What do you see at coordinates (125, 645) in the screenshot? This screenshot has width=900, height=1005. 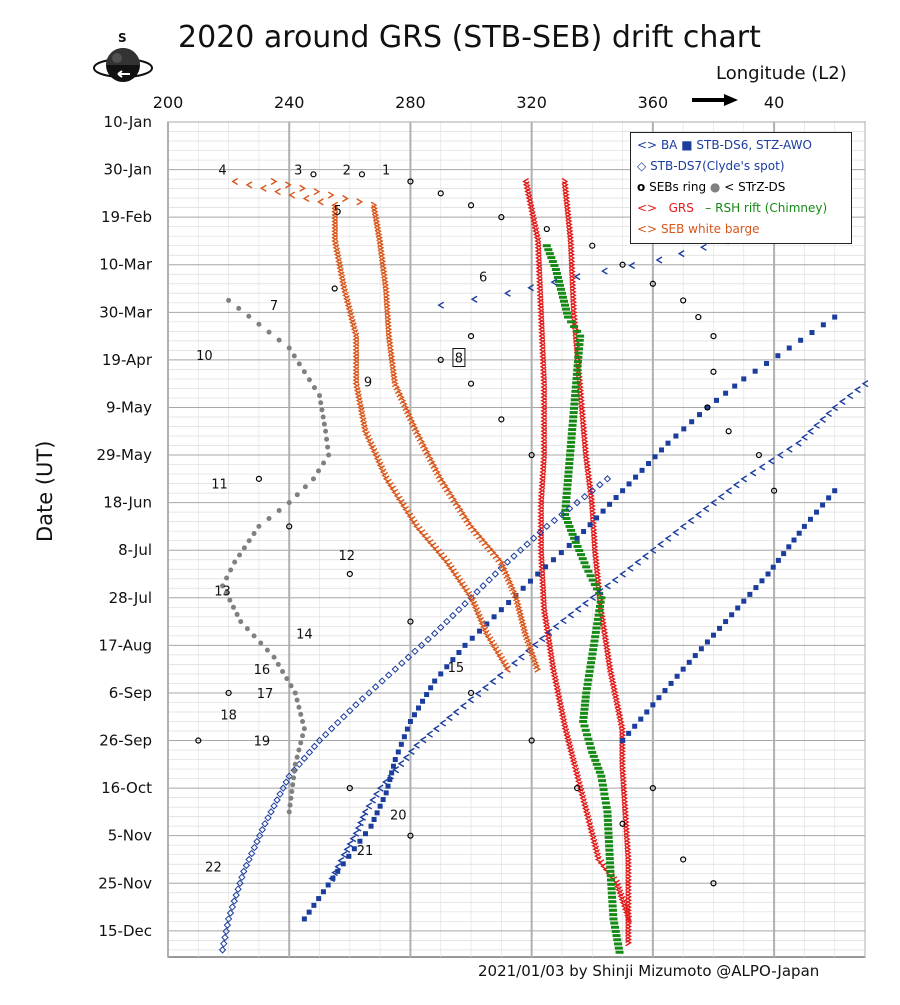 I see `y-tick-label: 17-Aug` at bounding box center [125, 645].